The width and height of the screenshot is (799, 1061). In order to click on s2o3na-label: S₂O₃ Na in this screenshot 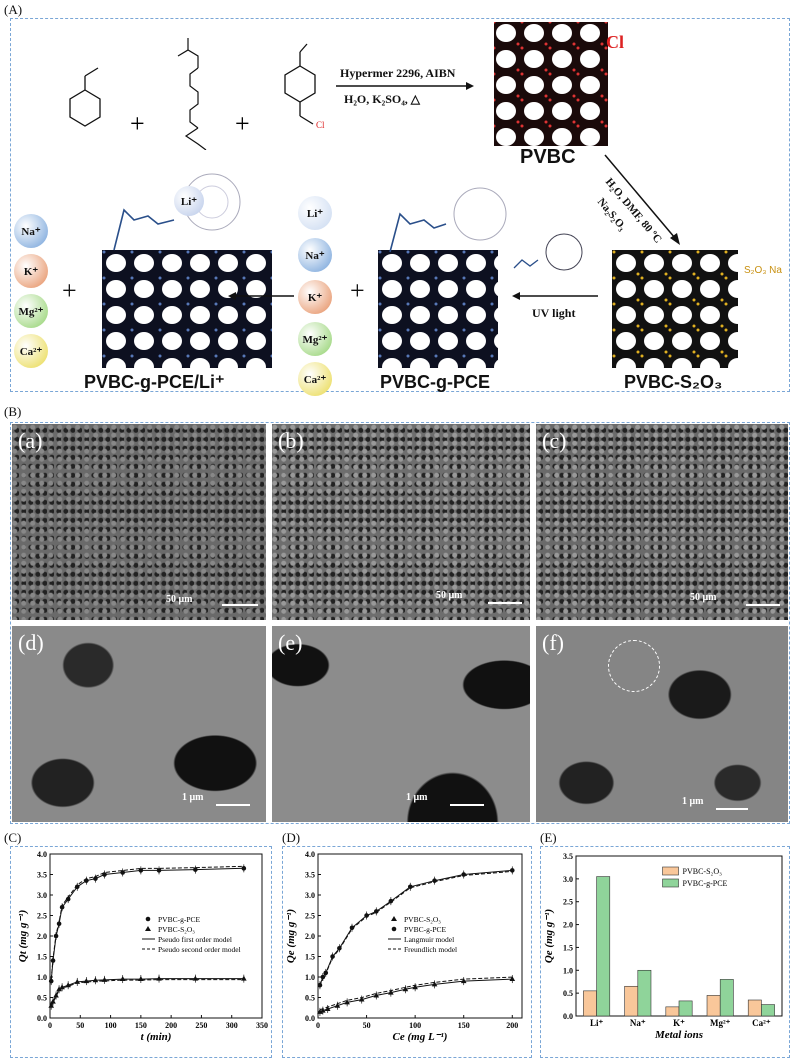, I will do `click(763, 270)`.